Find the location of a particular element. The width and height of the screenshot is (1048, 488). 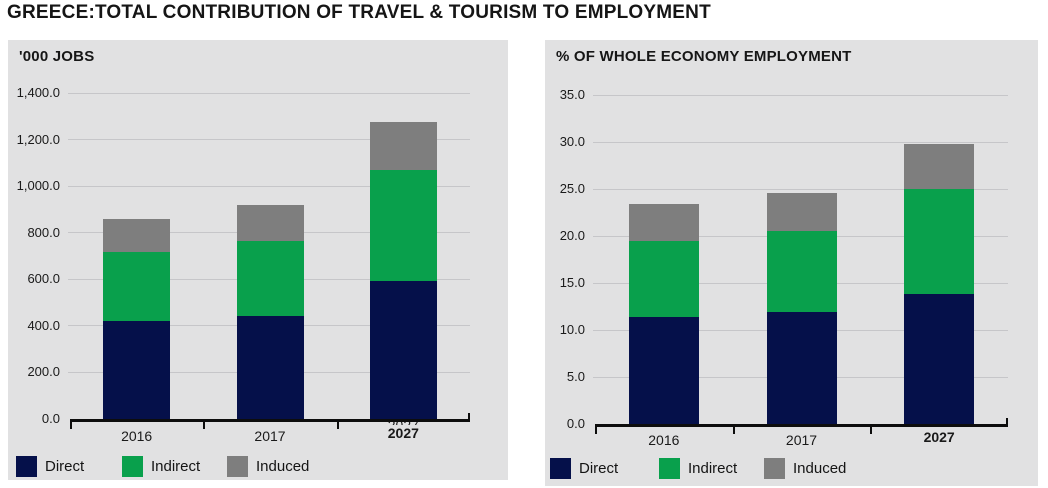

y-axis-tick-label: 200.0 is located at coordinates (43, 372).